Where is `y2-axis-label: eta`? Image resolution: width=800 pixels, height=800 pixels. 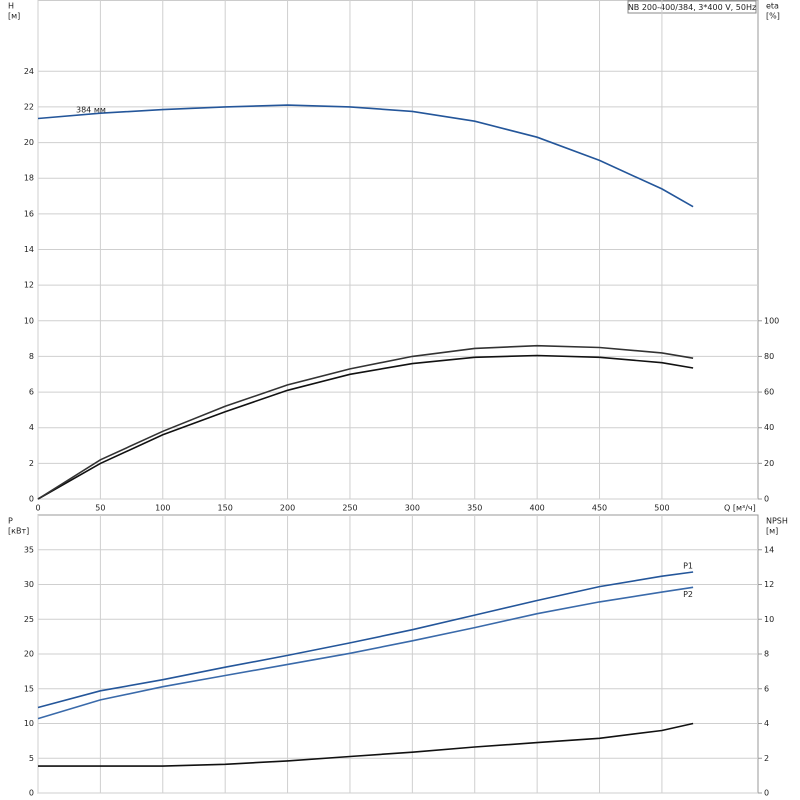
y2-axis-label: eta is located at coordinates (772, 6).